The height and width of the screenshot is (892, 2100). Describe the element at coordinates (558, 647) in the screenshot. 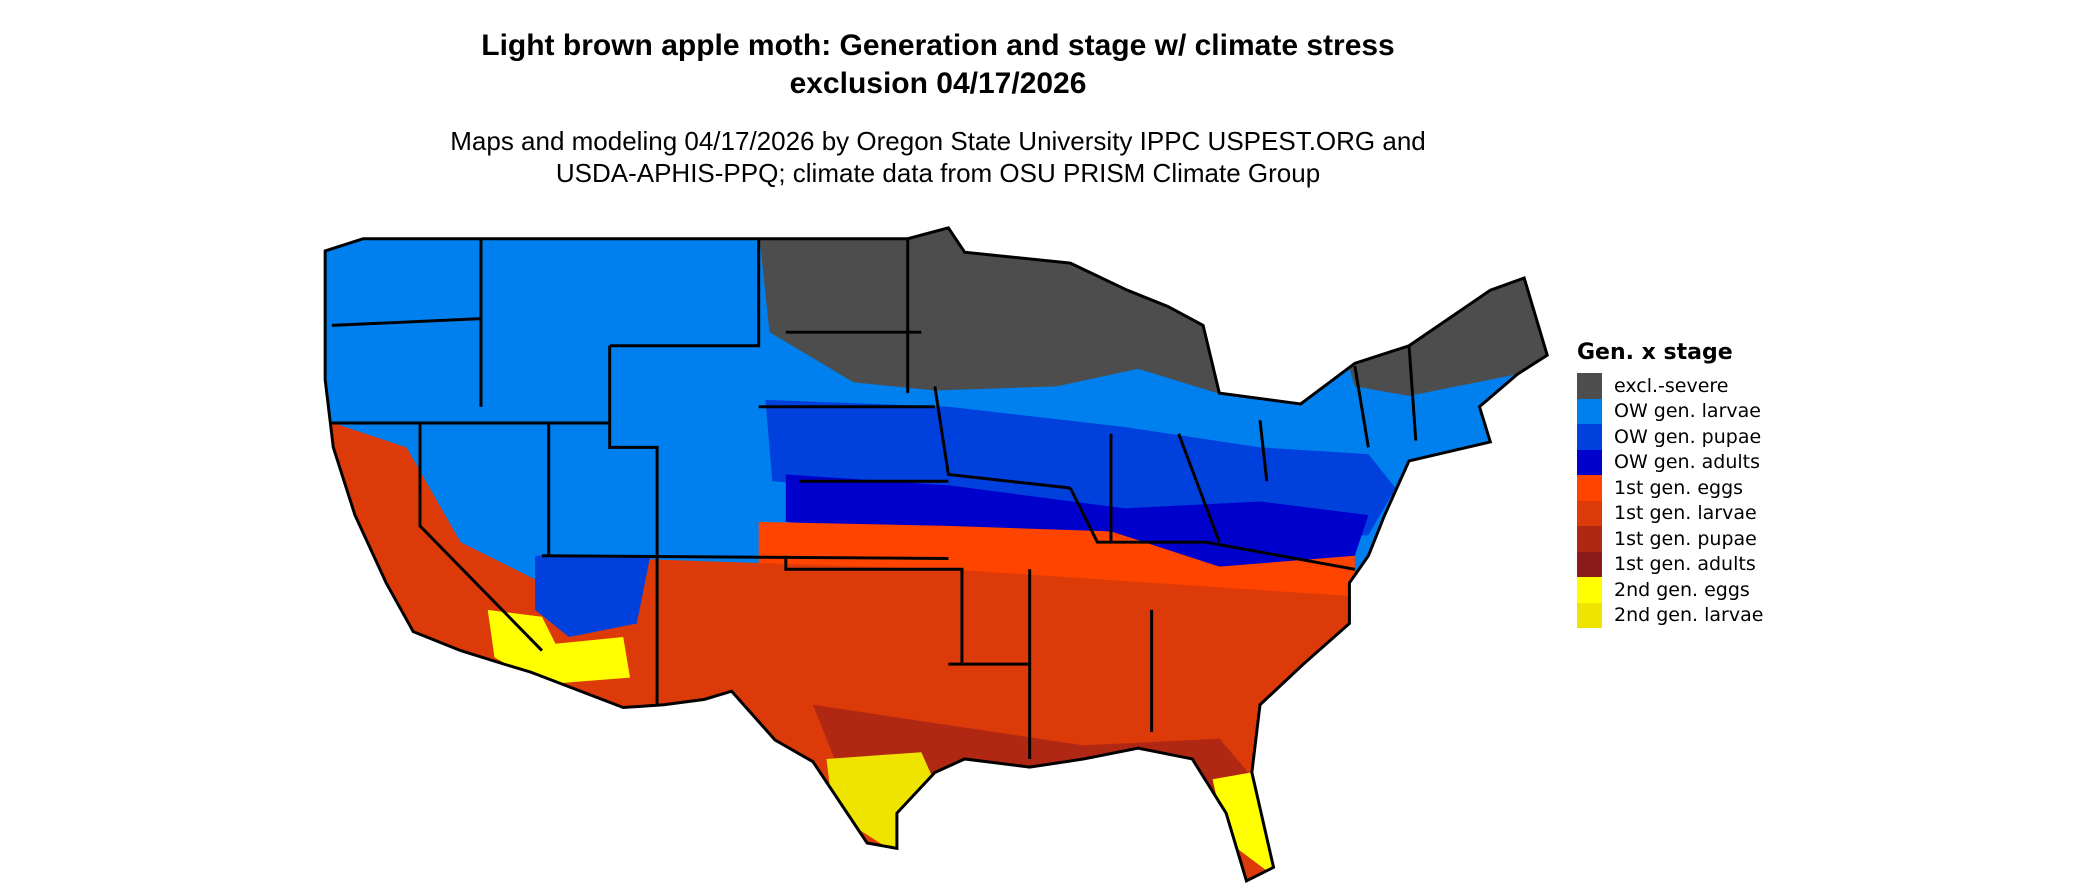

I see `region-2nd-eggs-sw` at that location.